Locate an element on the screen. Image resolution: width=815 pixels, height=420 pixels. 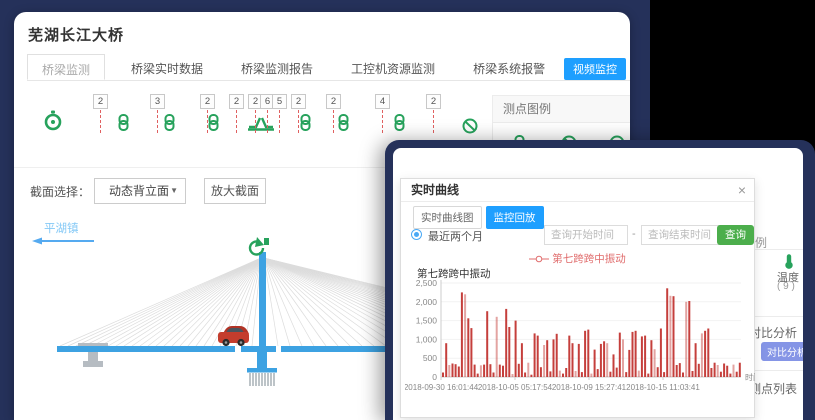
query-row: 最近两个月 - 查询 is located at coordinates (577, 236).